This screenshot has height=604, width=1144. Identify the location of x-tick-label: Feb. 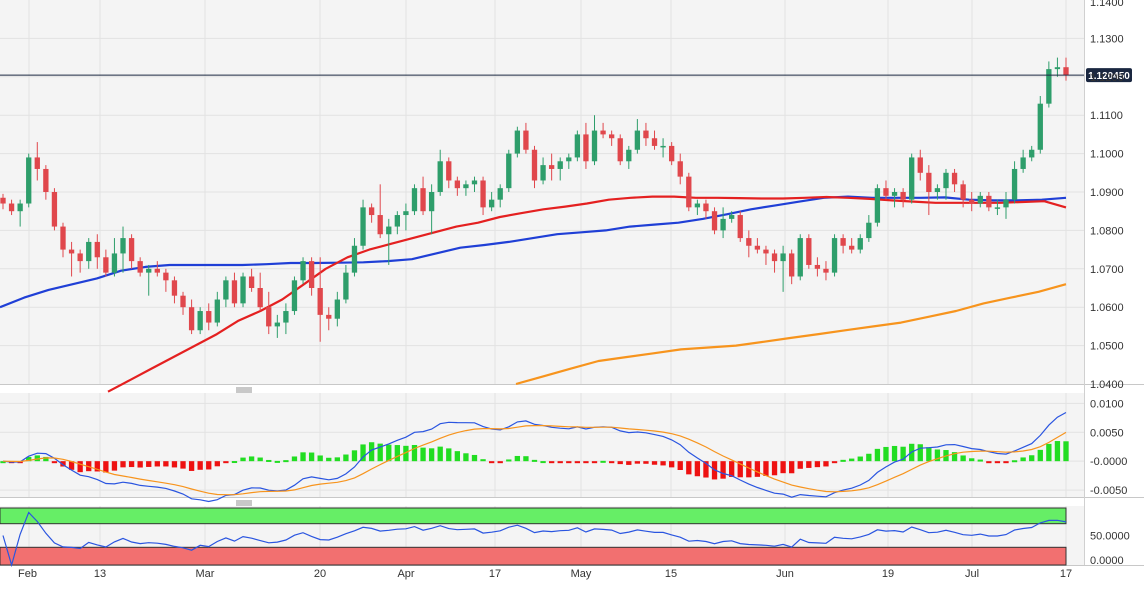
(27, 574).